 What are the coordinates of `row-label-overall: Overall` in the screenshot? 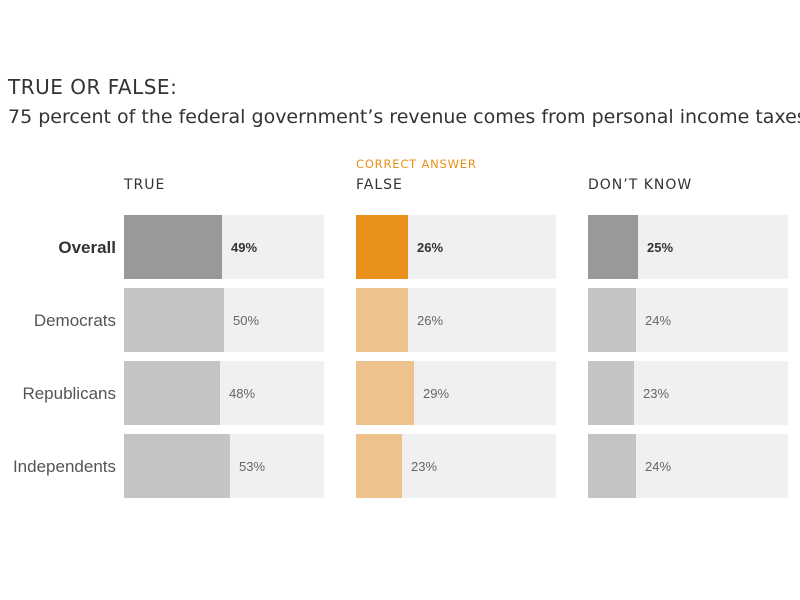 It's located at (87, 247).